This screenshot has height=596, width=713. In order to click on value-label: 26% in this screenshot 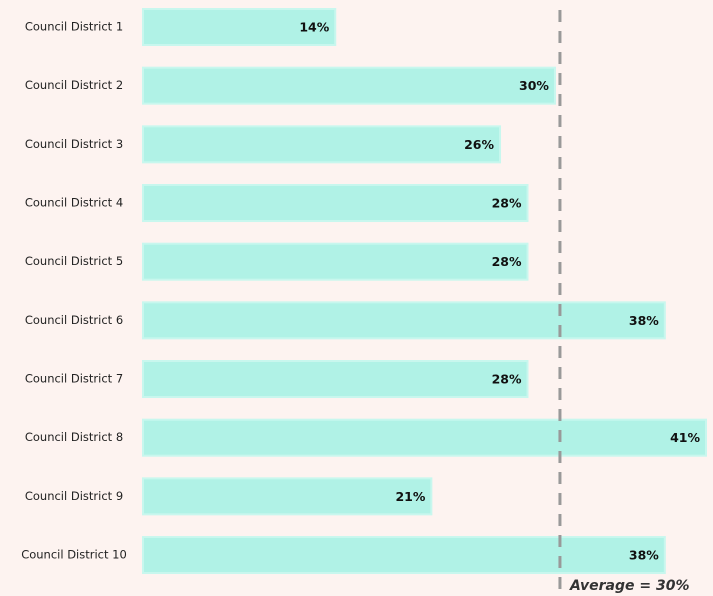, I will do `click(479, 144)`.